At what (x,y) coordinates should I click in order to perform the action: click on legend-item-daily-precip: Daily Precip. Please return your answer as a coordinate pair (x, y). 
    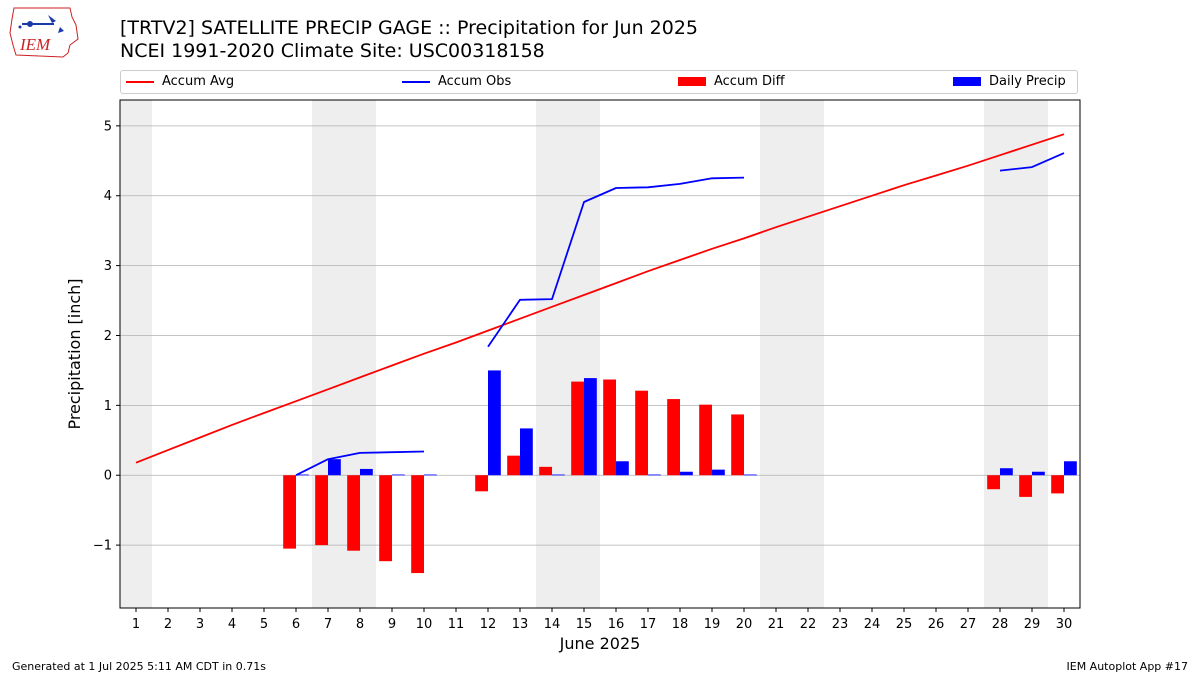
    Looking at the image, I should click on (1009, 81).